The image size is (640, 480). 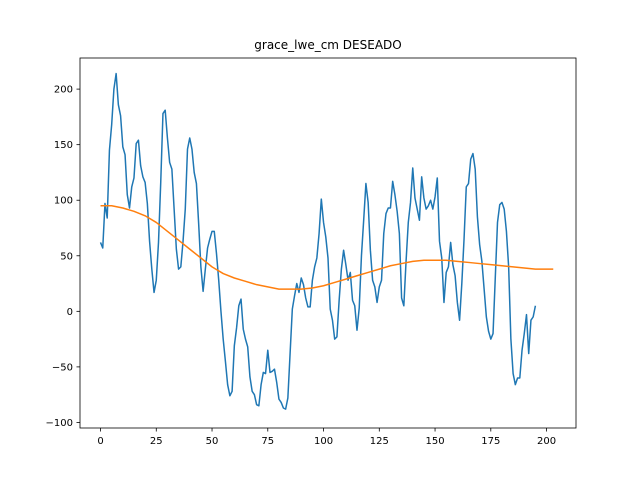 I want to click on x-tick-label: 150, so click(x=435, y=441).